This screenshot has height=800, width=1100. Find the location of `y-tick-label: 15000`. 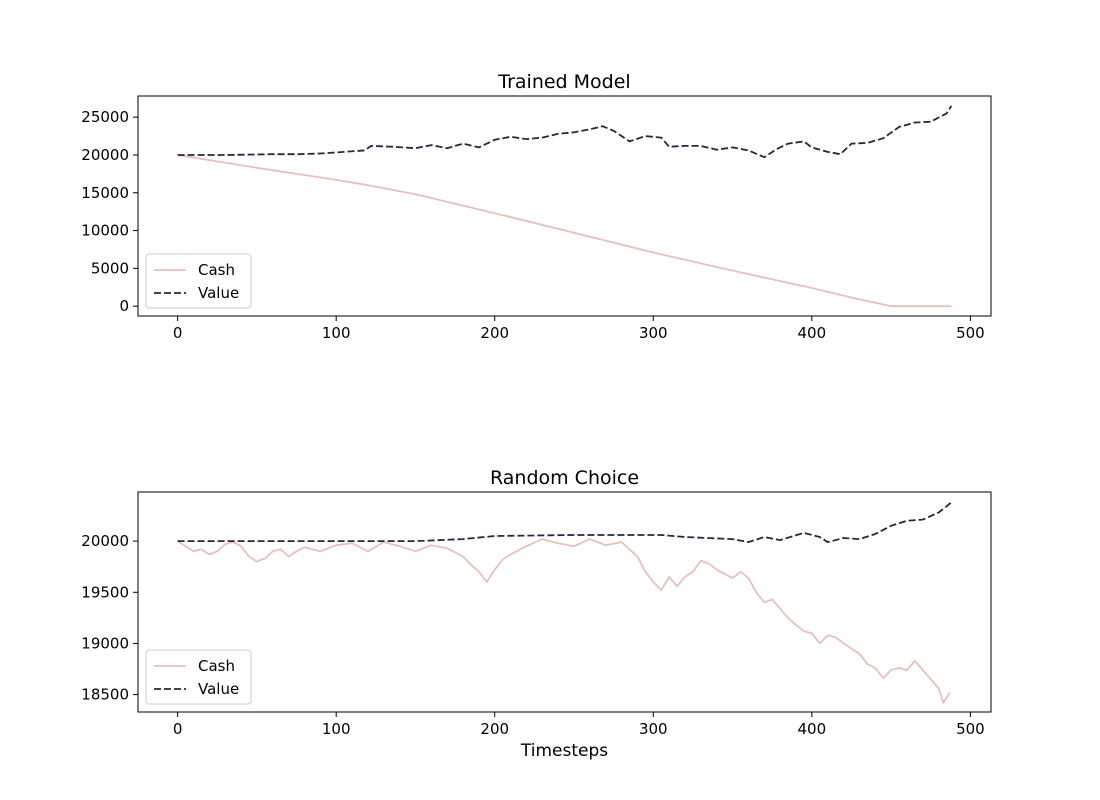

y-tick-label: 15000 is located at coordinates (105, 193).